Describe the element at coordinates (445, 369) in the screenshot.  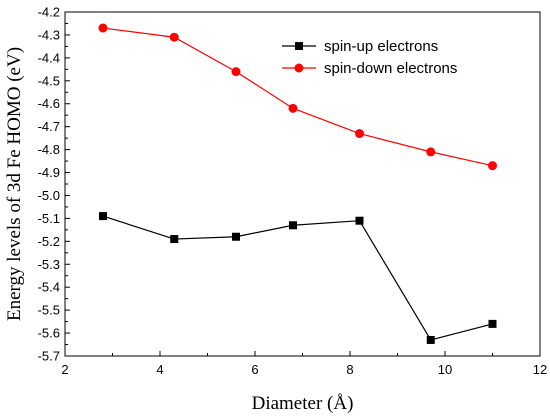
I see `x-tick-label: 10` at that location.